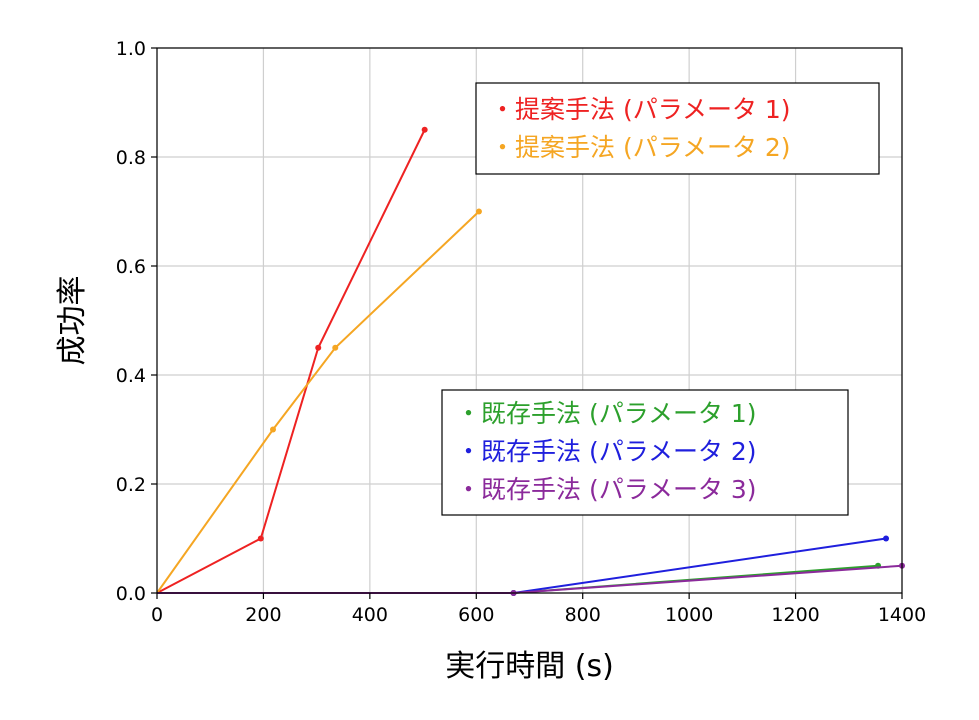 This screenshot has height=720, width=979. I want to click on x-tick-label: 400, so click(370, 615).